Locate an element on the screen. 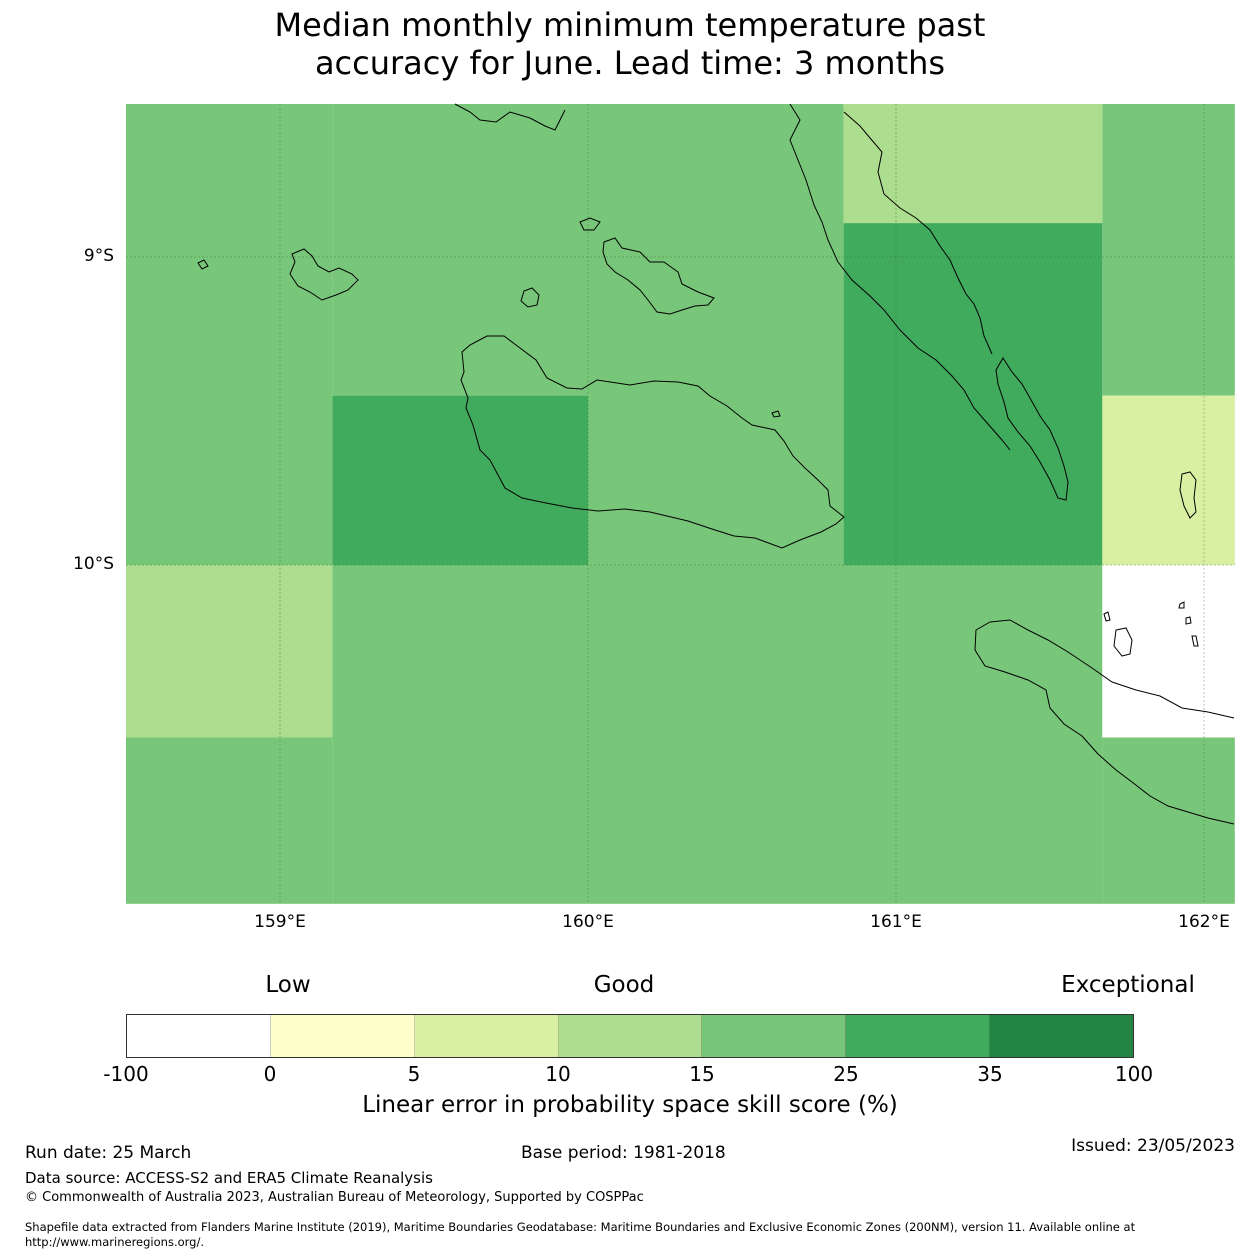 The width and height of the screenshot is (1260, 1260). coastline-santa-isabel is located at coordinates (732, 277).